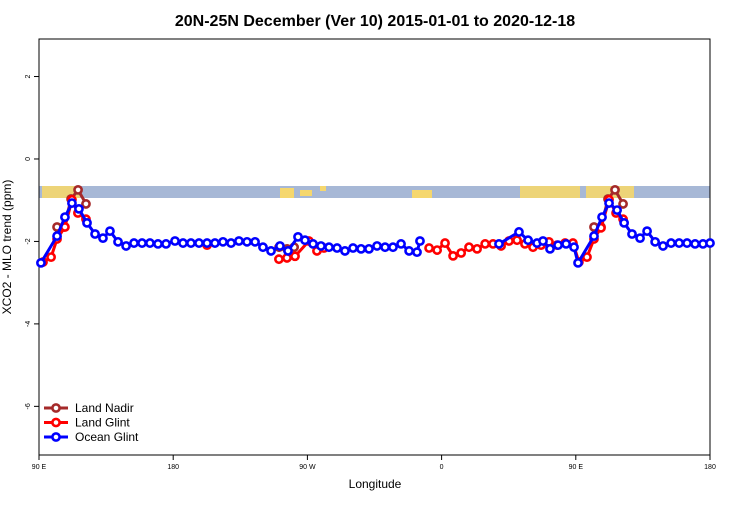  What do you see at coordinates (333, 230) in the screenshot?
I see `series-line` at bounding box center [333, 230].